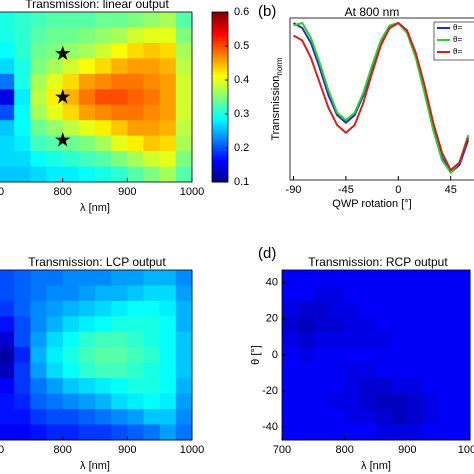 The image size is (474, 474). I want to click on y-axis-label: Transmissionnorm, so click(277, 99).